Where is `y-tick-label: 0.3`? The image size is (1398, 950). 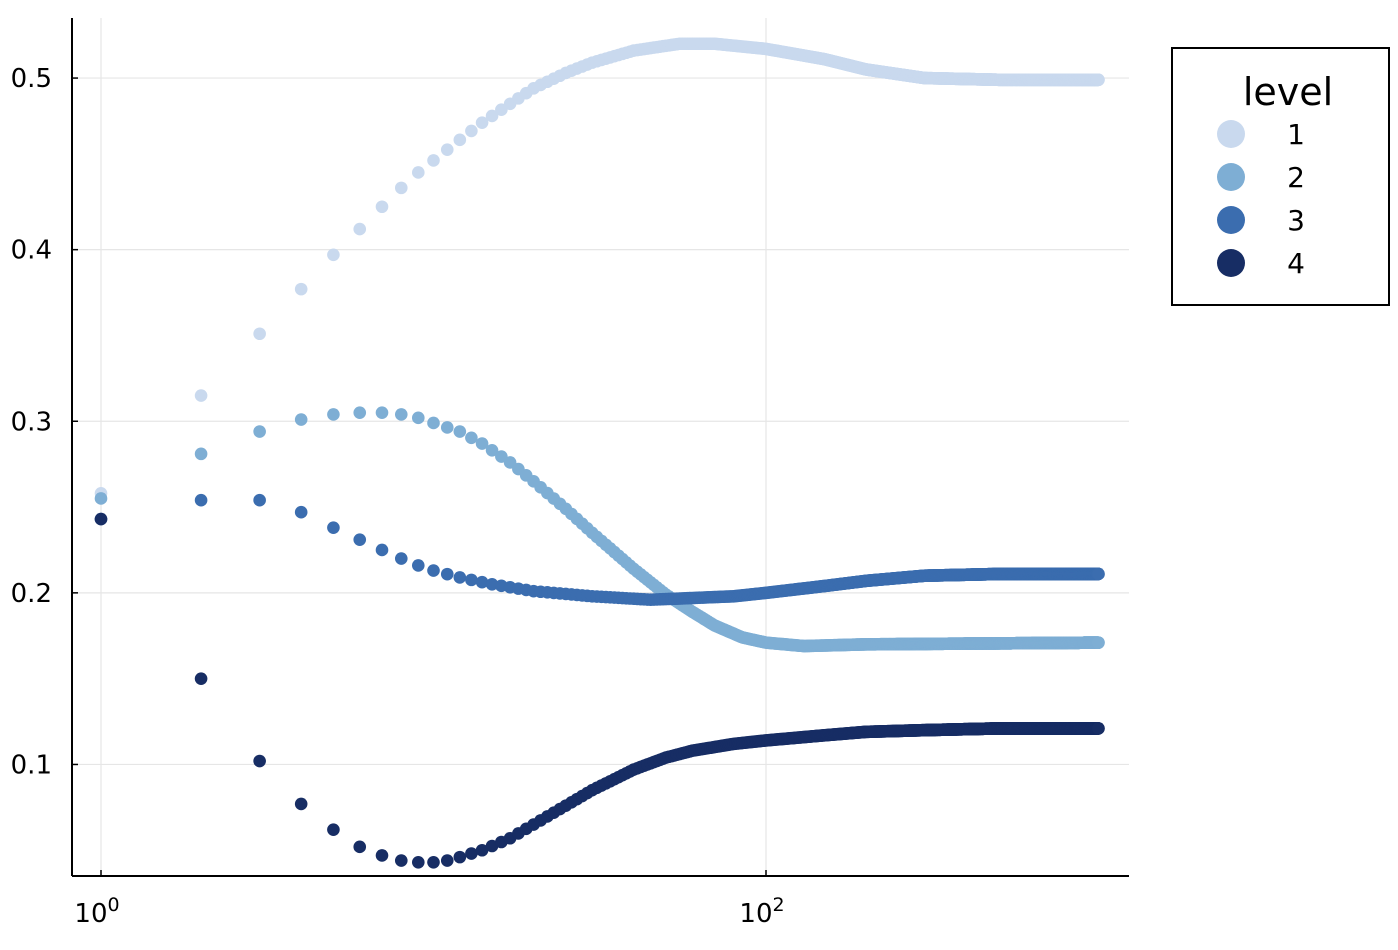
y-tick-label: 0.3 is located at coordinates (31, 422).